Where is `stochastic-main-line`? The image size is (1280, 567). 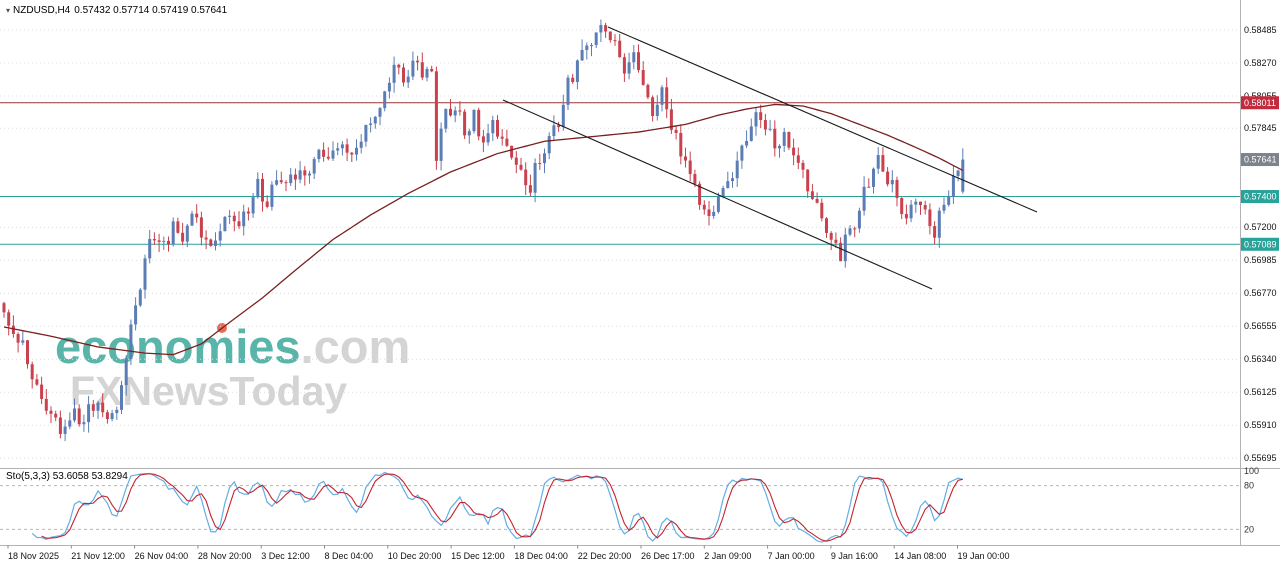 stochastic-main-line is located at coordinates (497, 507).